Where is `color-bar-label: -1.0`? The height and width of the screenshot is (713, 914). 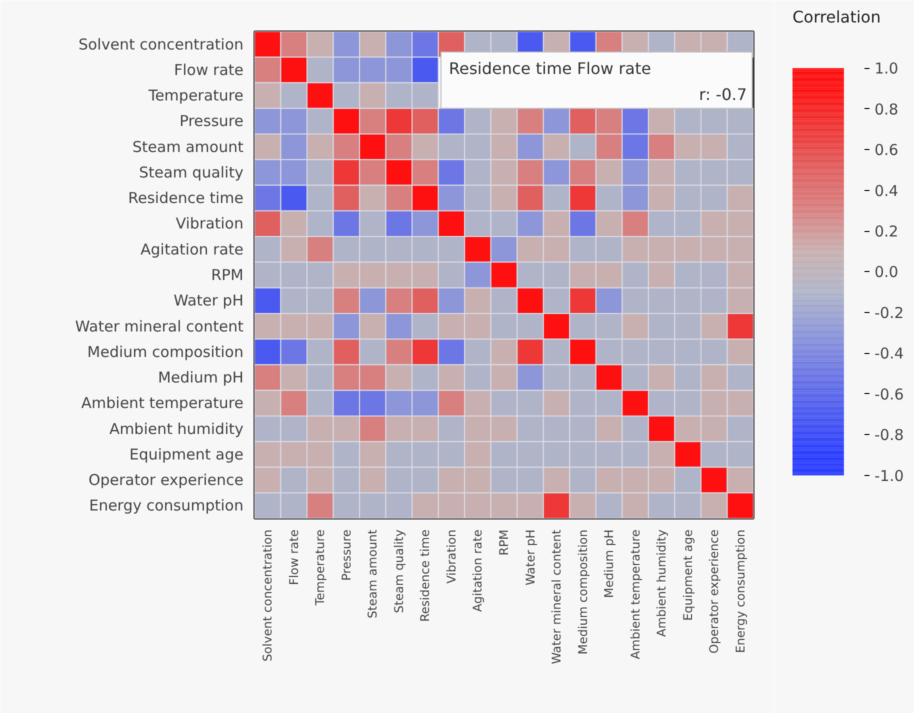 color-bar-label: -1.0 is located at coordinates (889, 475).